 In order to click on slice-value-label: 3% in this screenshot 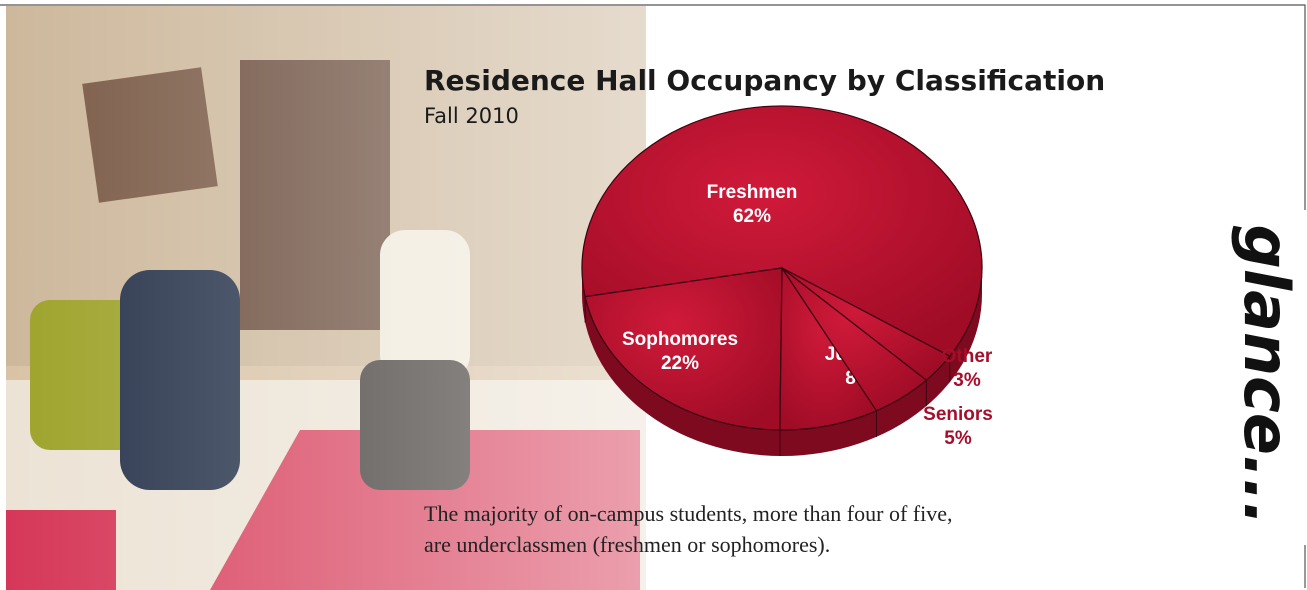, I will do `click(967, 380)`.